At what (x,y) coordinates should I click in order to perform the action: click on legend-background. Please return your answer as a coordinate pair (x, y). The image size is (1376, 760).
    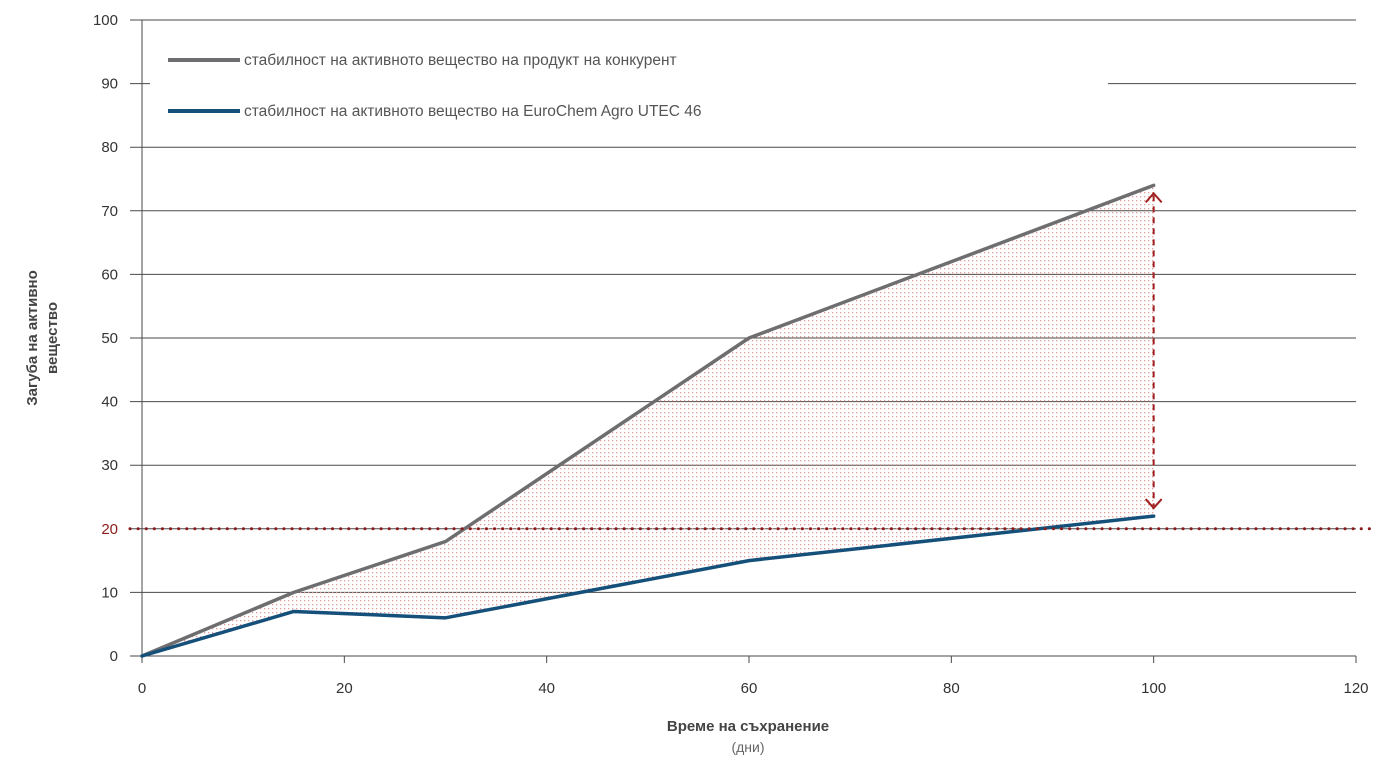
    Looking at the image, I should click on (629, 84).